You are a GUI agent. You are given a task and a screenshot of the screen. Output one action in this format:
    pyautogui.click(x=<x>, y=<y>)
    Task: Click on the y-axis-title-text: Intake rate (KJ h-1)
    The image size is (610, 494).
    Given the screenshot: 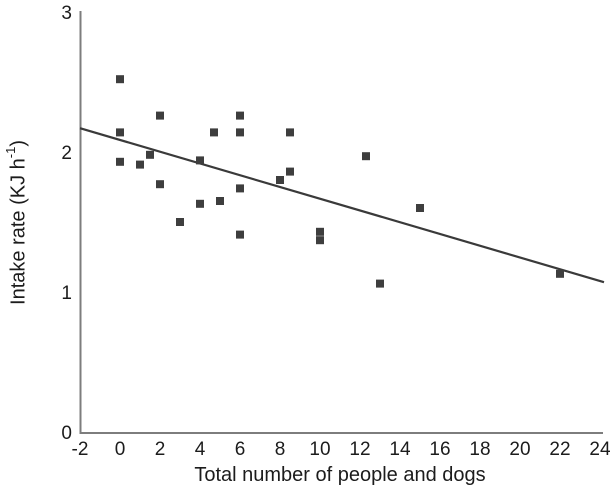 What is the action you would take?
    pyautogui.click(x=16, y=222)
    